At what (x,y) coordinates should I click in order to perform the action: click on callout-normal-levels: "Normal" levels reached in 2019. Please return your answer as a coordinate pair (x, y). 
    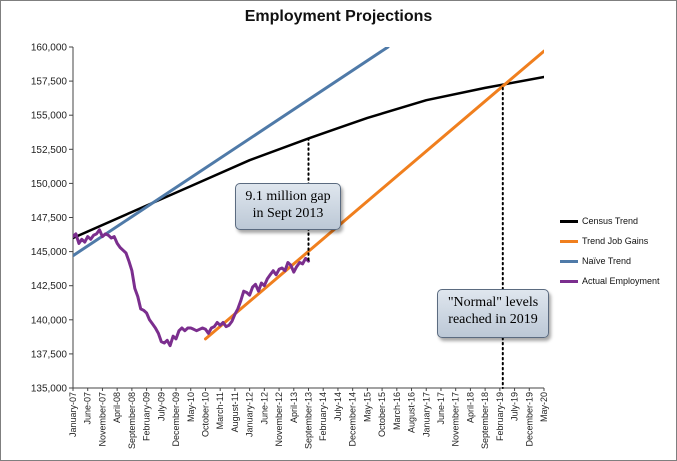
    Looking at the image, I should click on (493, 313).